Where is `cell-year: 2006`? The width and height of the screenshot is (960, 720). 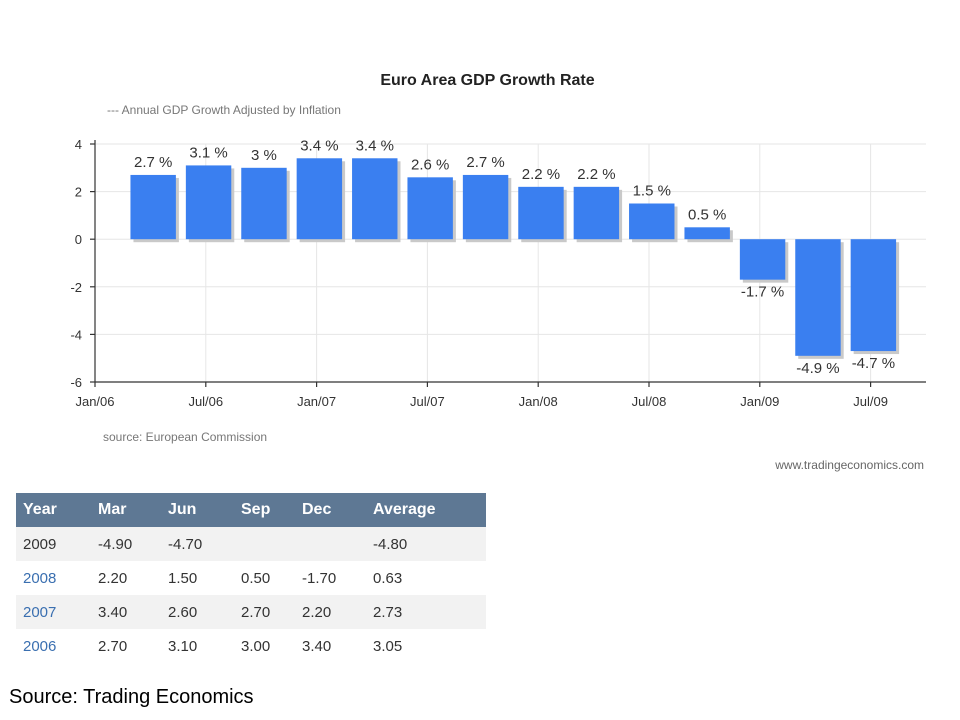
cell-year: 2006 is located at coordinates (40, 646).